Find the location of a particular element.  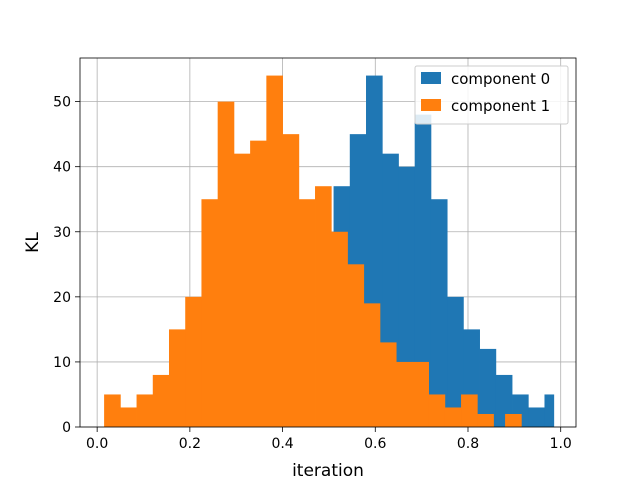

legend-label-component-0: component 0 is located at coordinates (500, 79).